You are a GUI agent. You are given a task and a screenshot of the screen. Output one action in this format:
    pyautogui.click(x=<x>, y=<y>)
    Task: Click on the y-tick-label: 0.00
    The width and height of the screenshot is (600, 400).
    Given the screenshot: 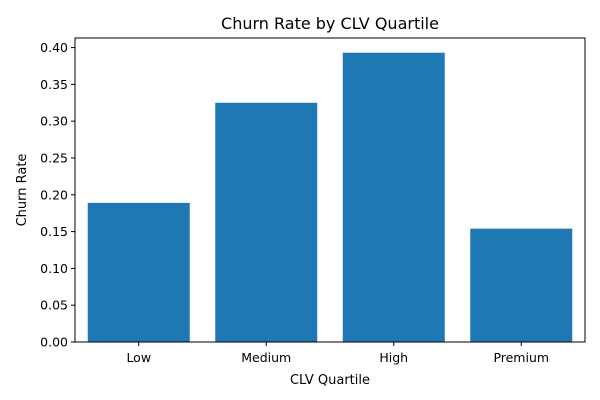 What is the action you would take?
    pyautogui.click(x=54, y=342)
    